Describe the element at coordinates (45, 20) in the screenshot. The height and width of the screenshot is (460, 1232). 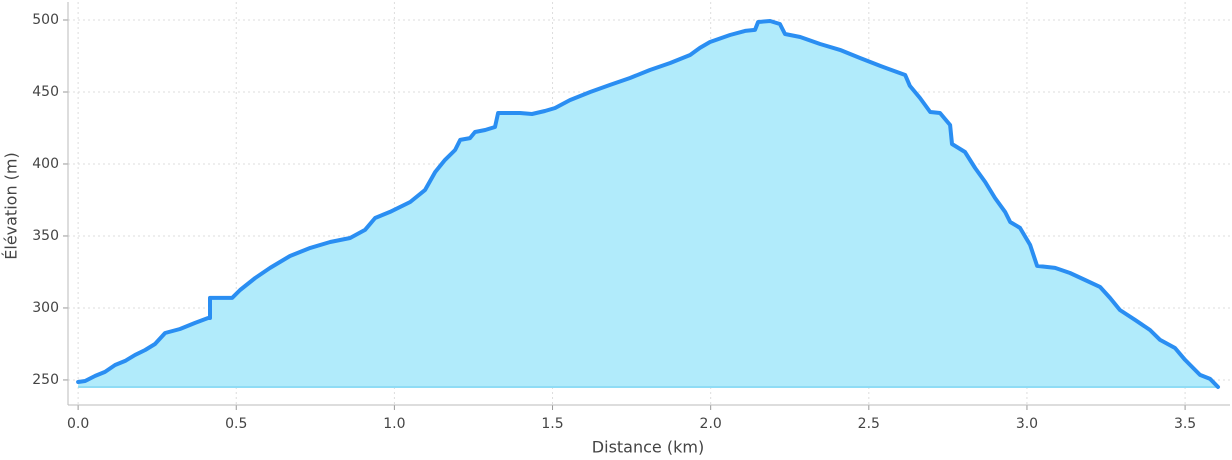
I see `y-tick-label: 500` at that location.